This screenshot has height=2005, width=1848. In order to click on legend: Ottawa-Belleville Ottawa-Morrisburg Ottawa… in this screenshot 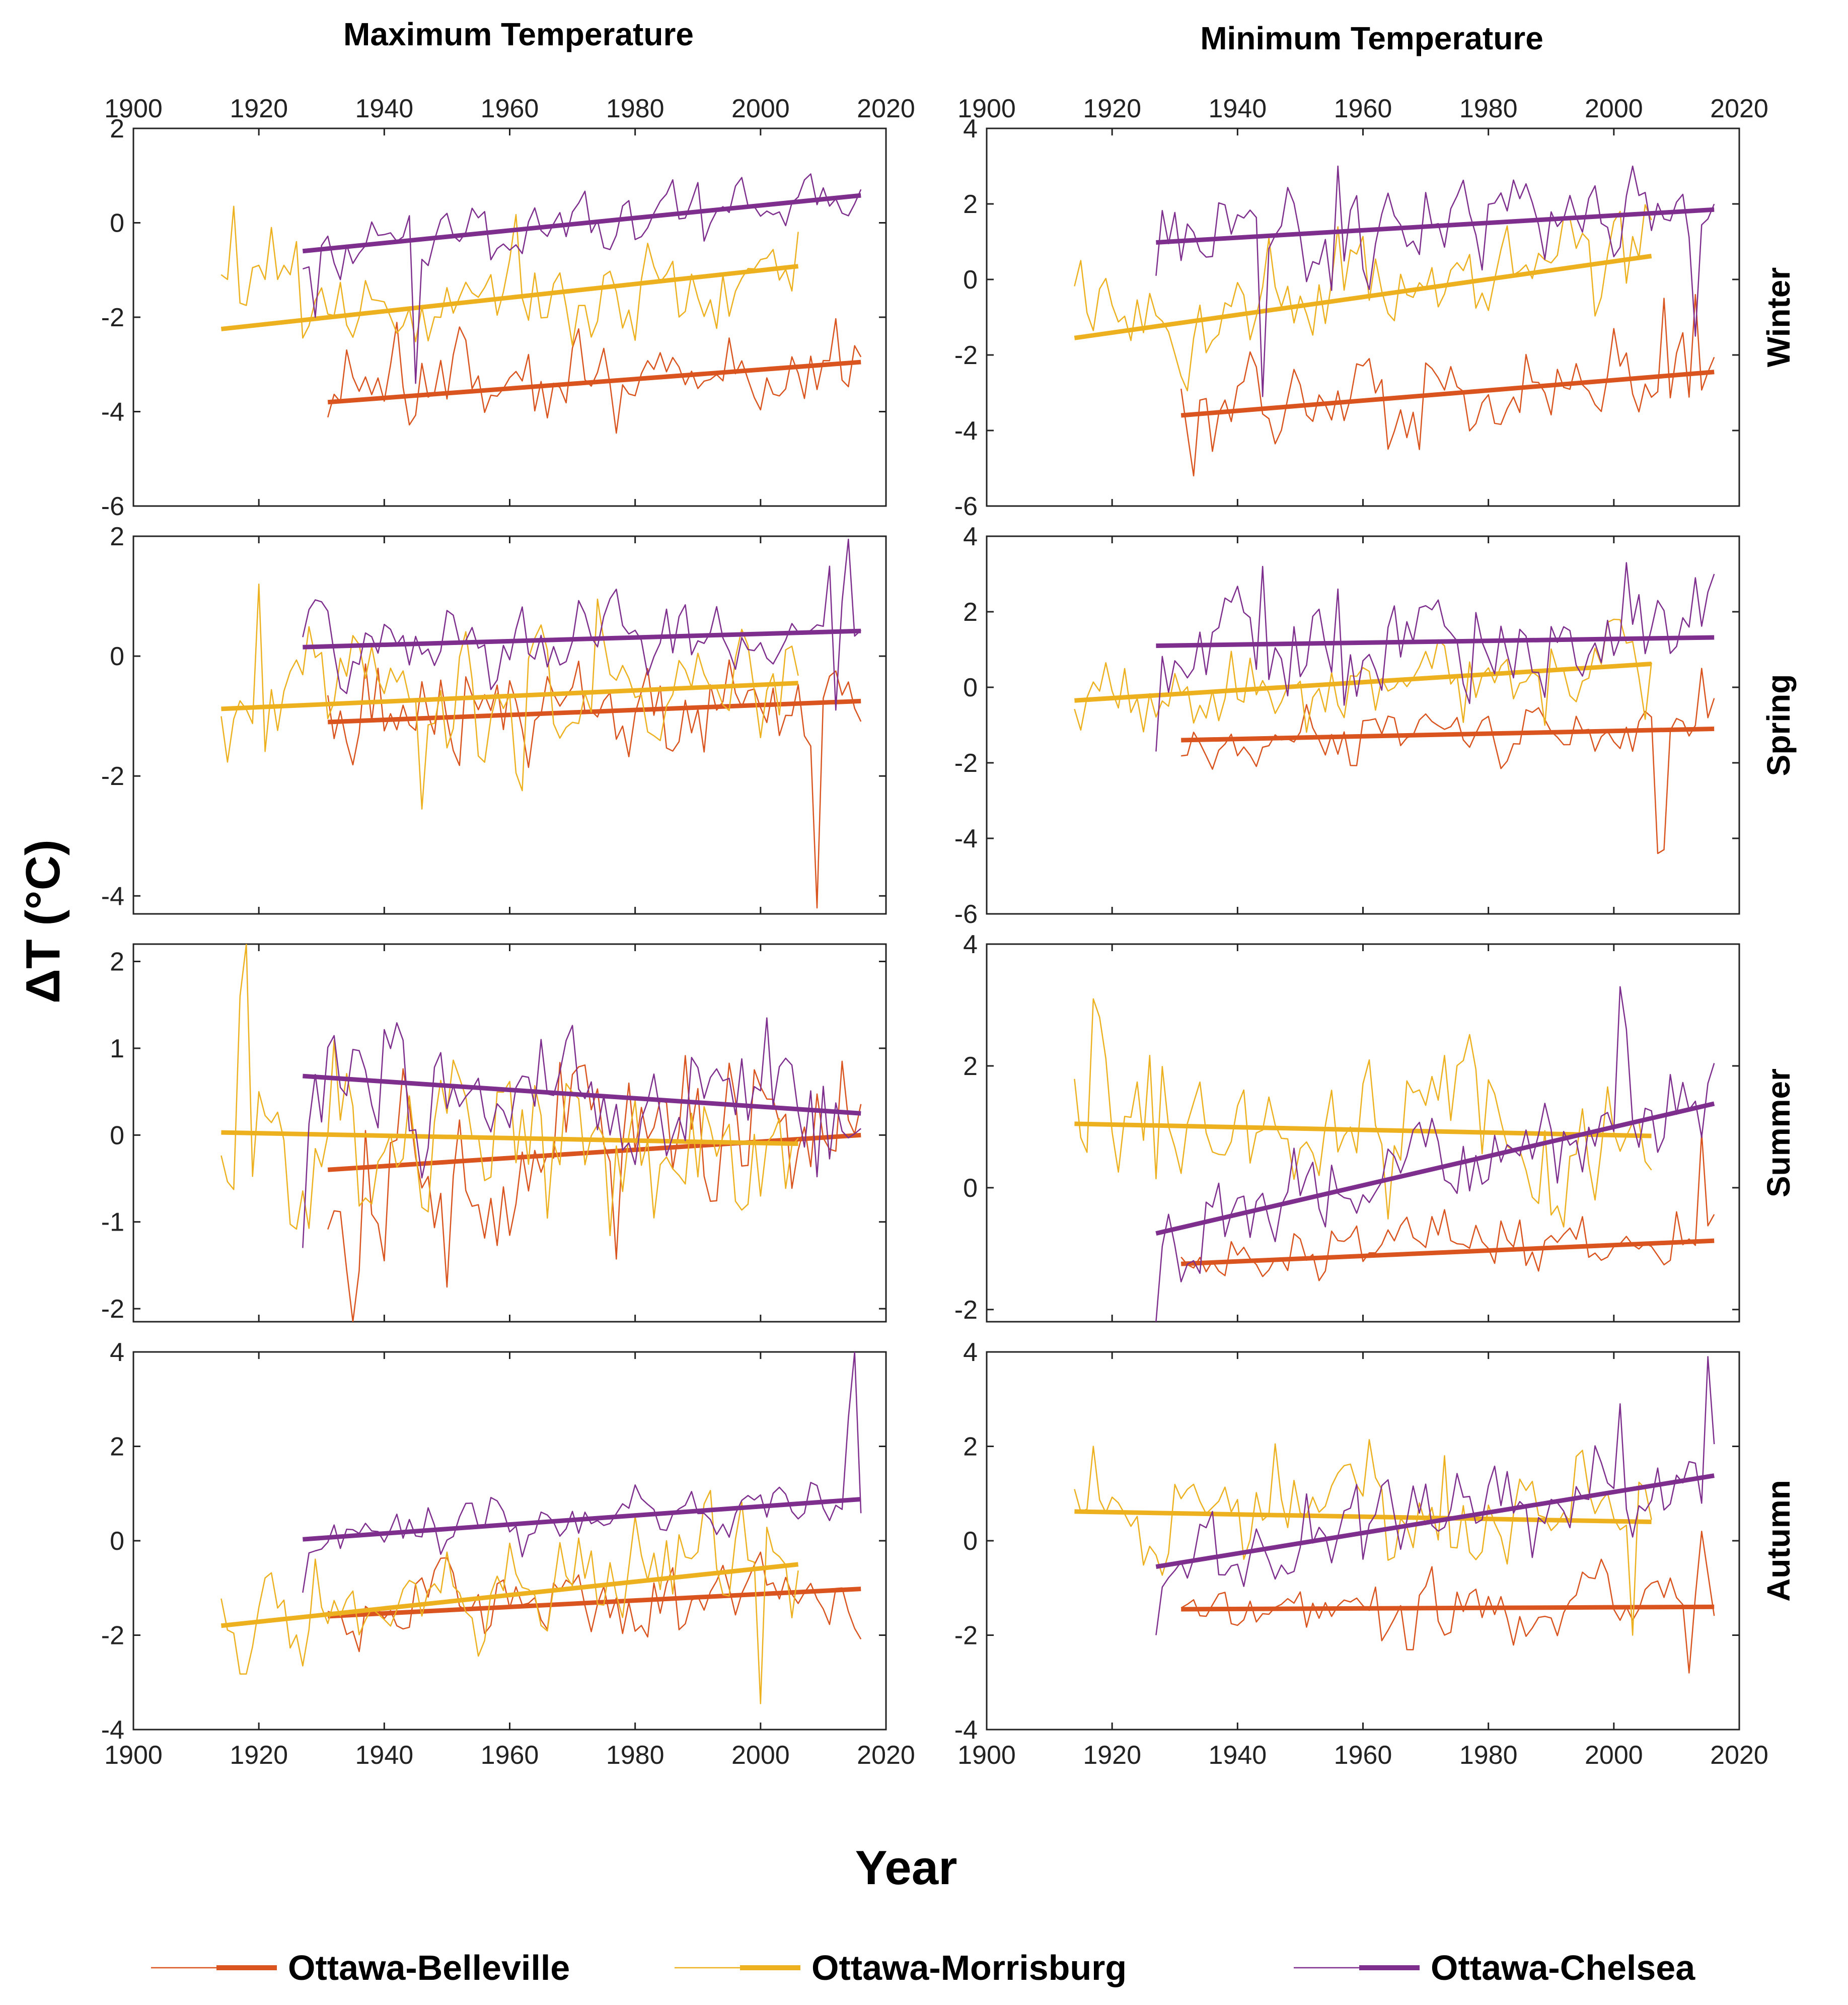, I will do `click(923, 1967)`.